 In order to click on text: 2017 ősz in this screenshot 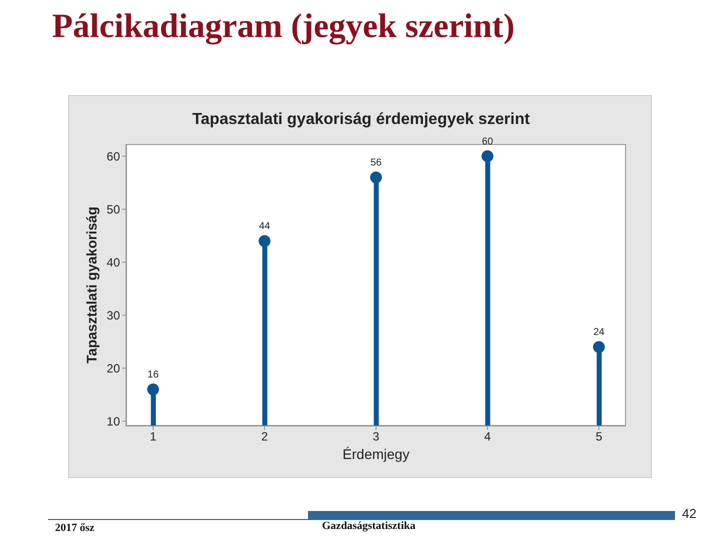, I will do `click(74, 528)`.